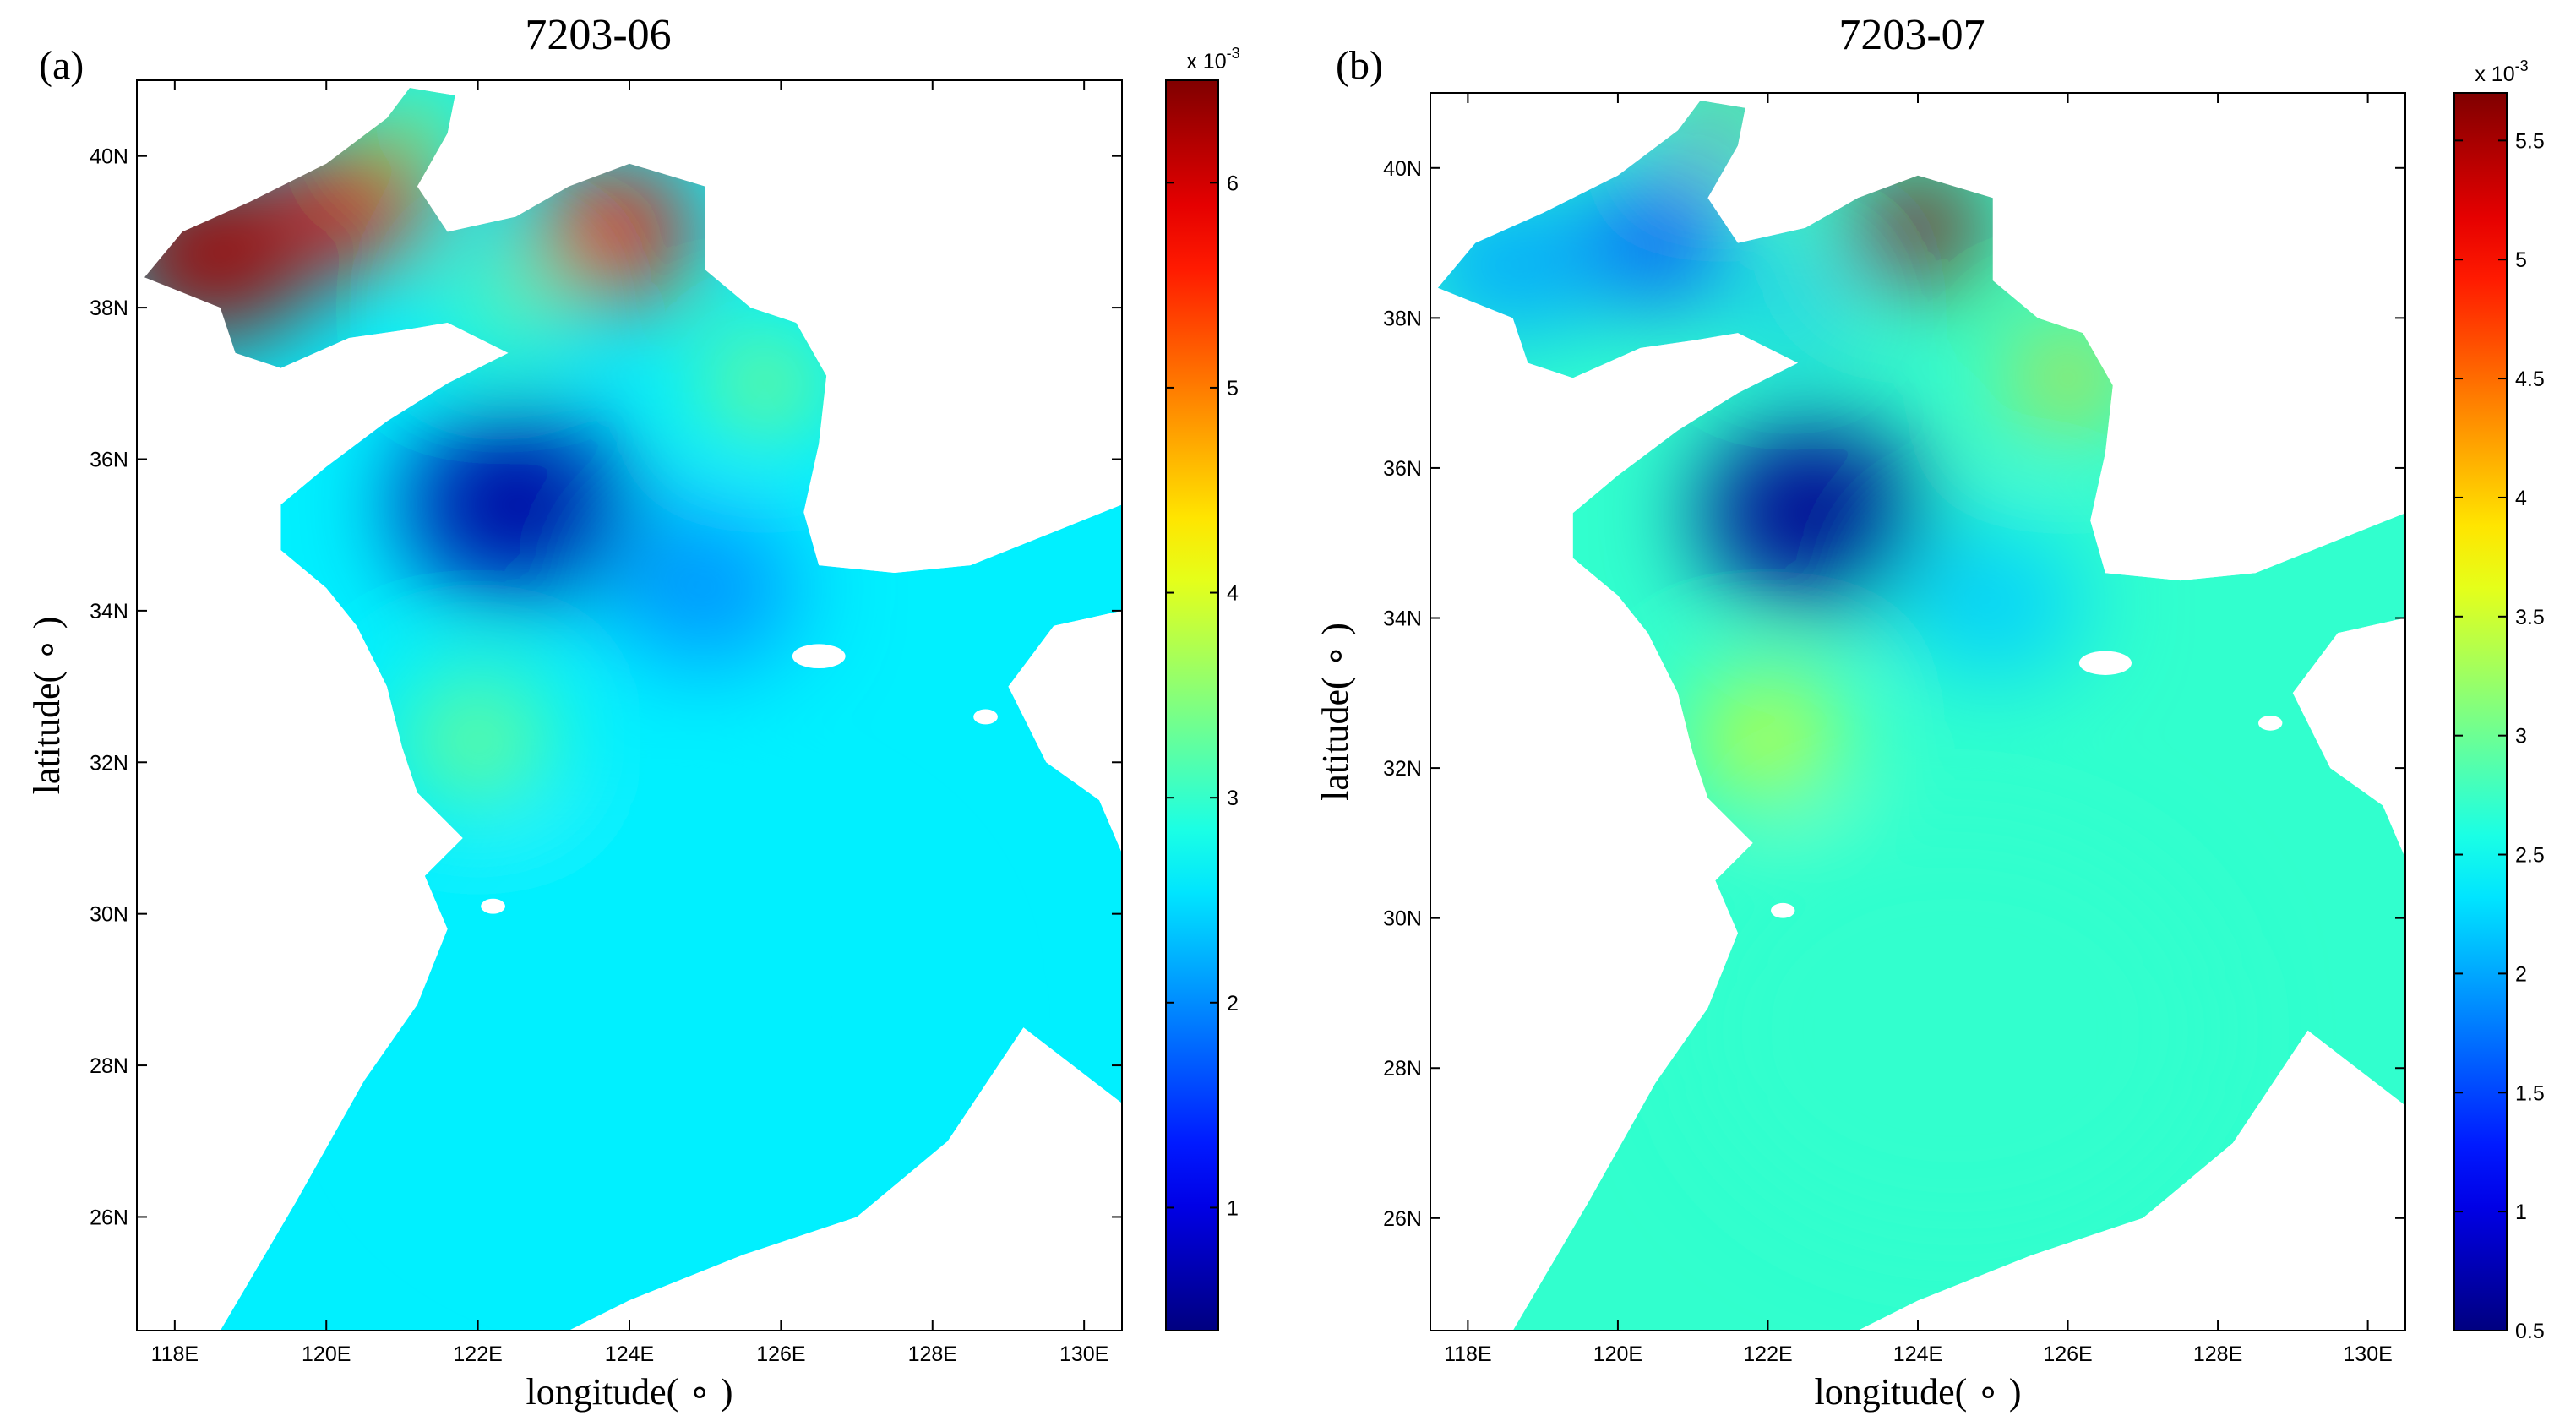 The height and width of the screenshot is (1421, 2576). I want to click on colorbar-tick-label: 0.5, so click(2530, 1331).